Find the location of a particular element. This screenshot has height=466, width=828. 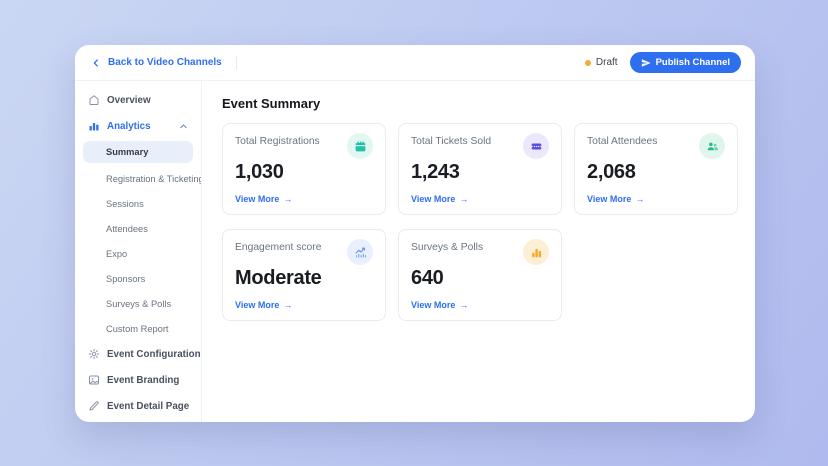

card-label: Total Attendees is located at coordinates (622, 141).